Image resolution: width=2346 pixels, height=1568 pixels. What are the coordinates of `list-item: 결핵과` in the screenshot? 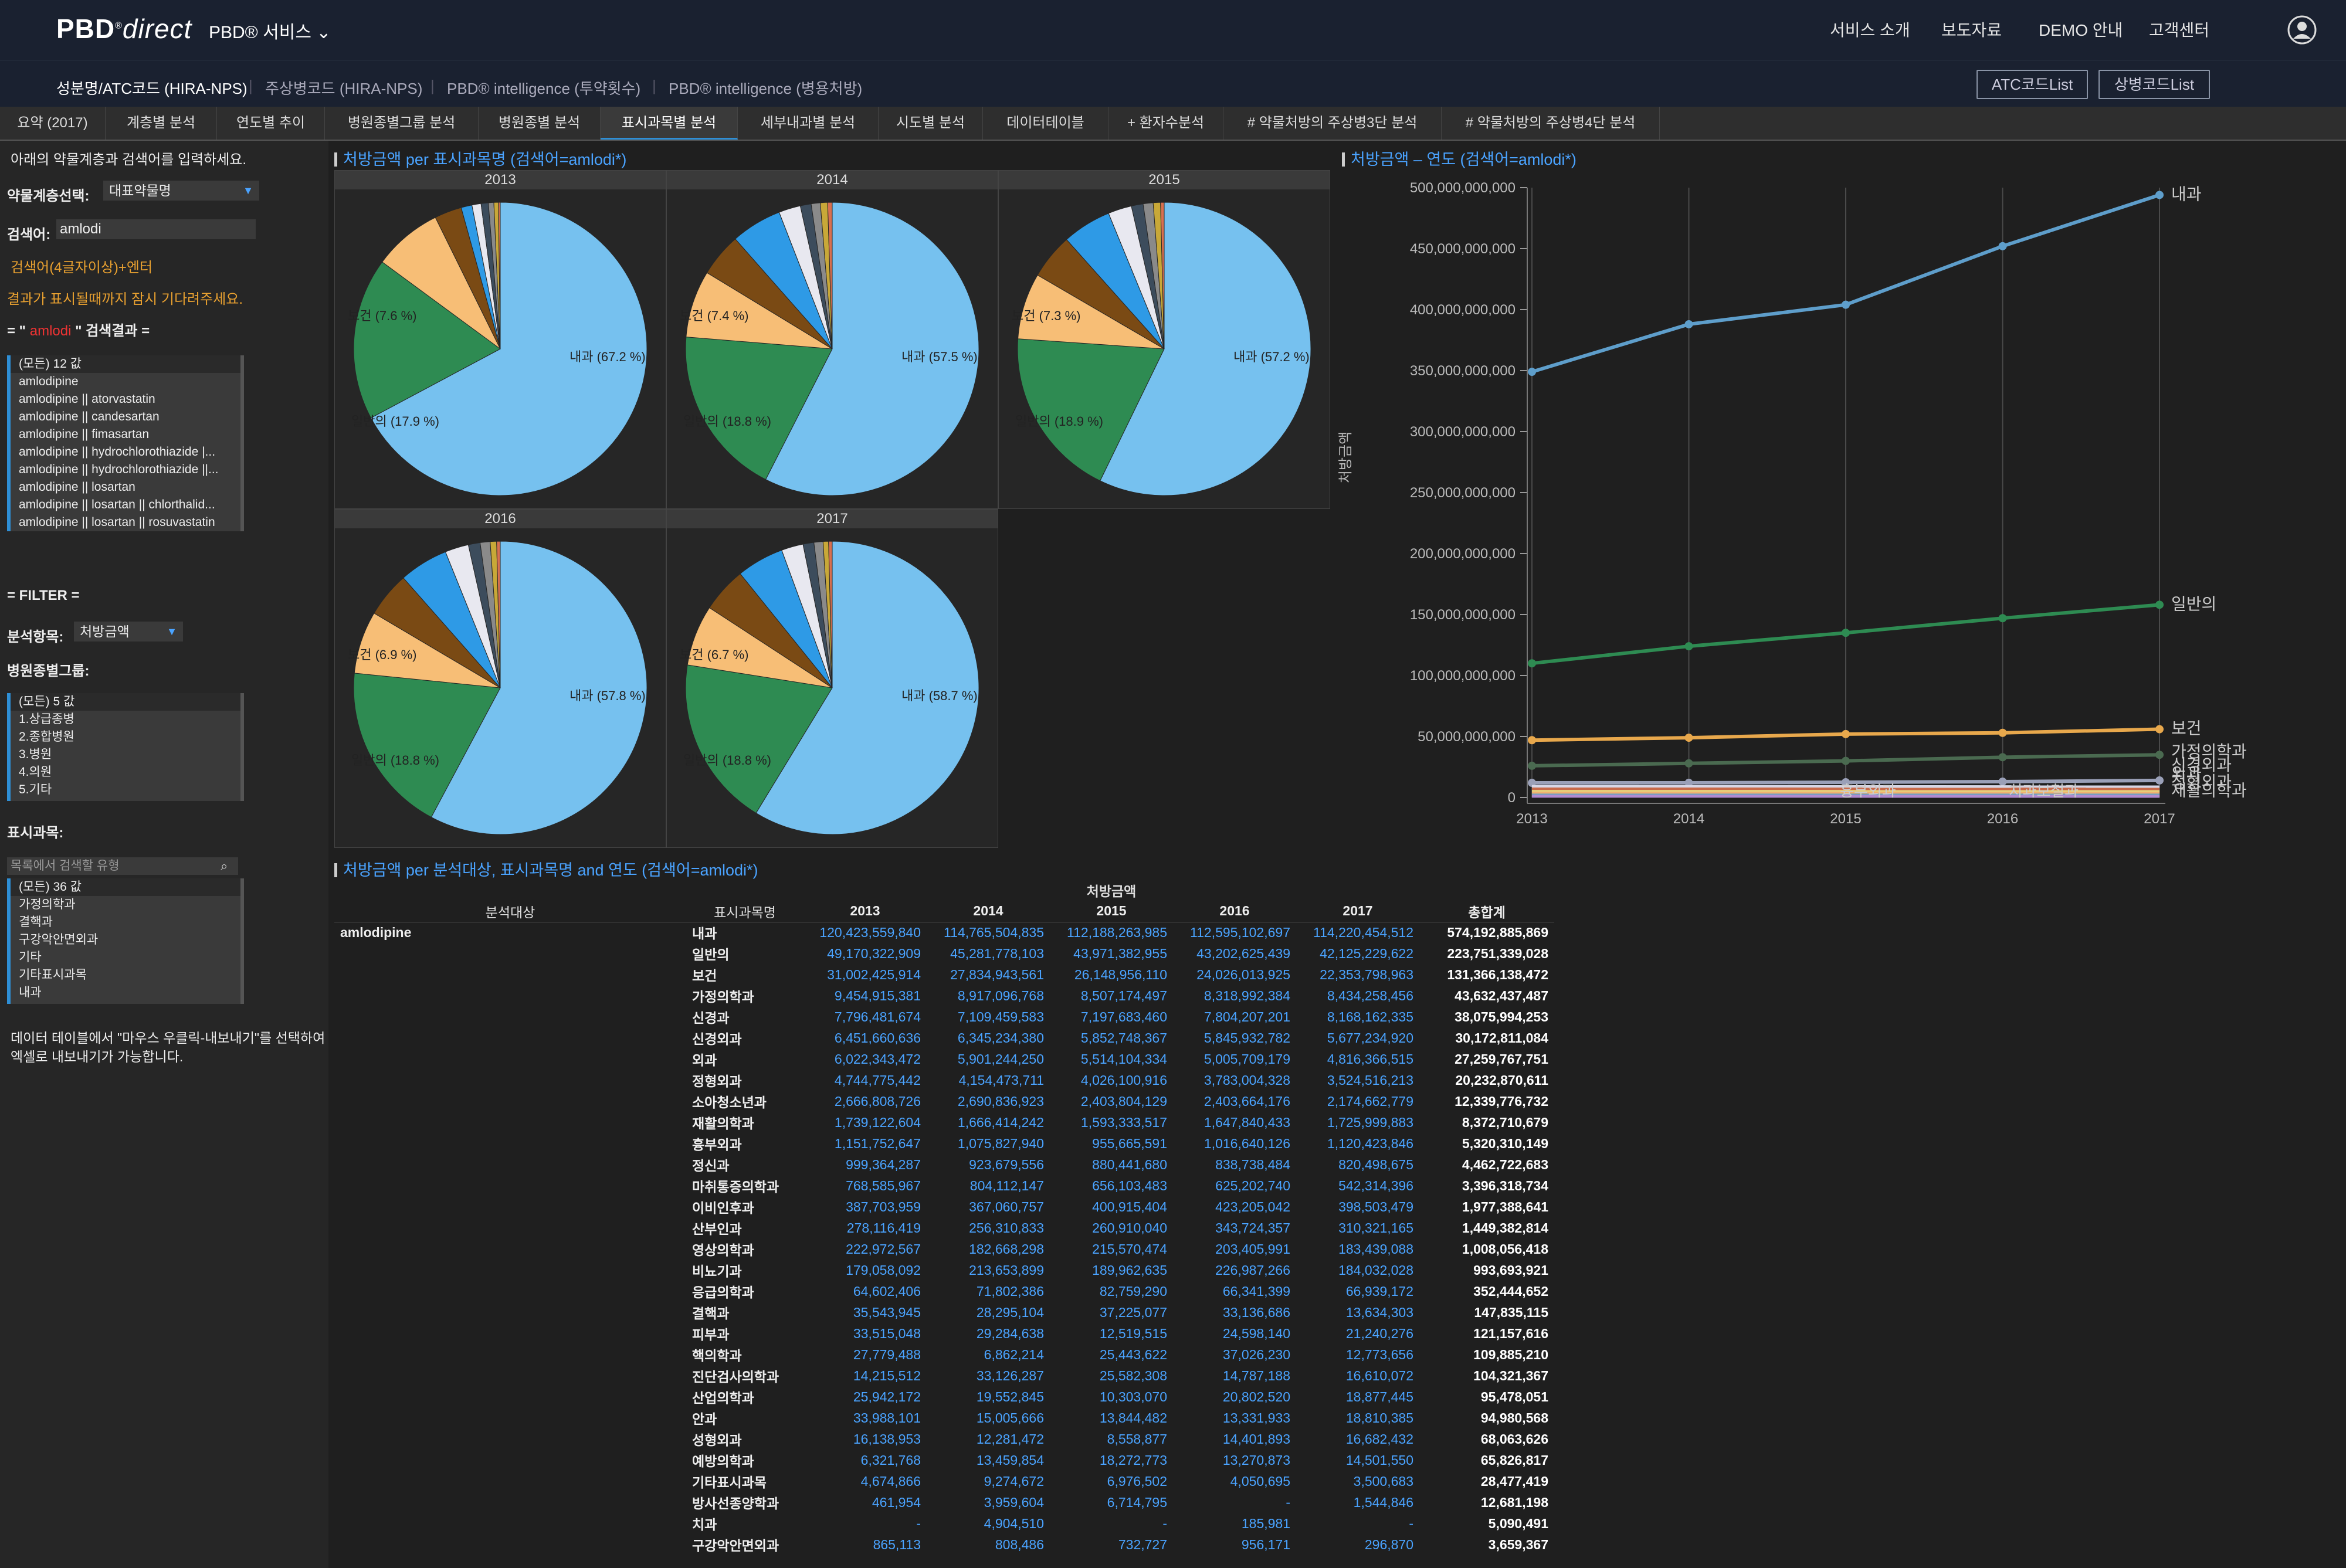 It's located at (36, 922).